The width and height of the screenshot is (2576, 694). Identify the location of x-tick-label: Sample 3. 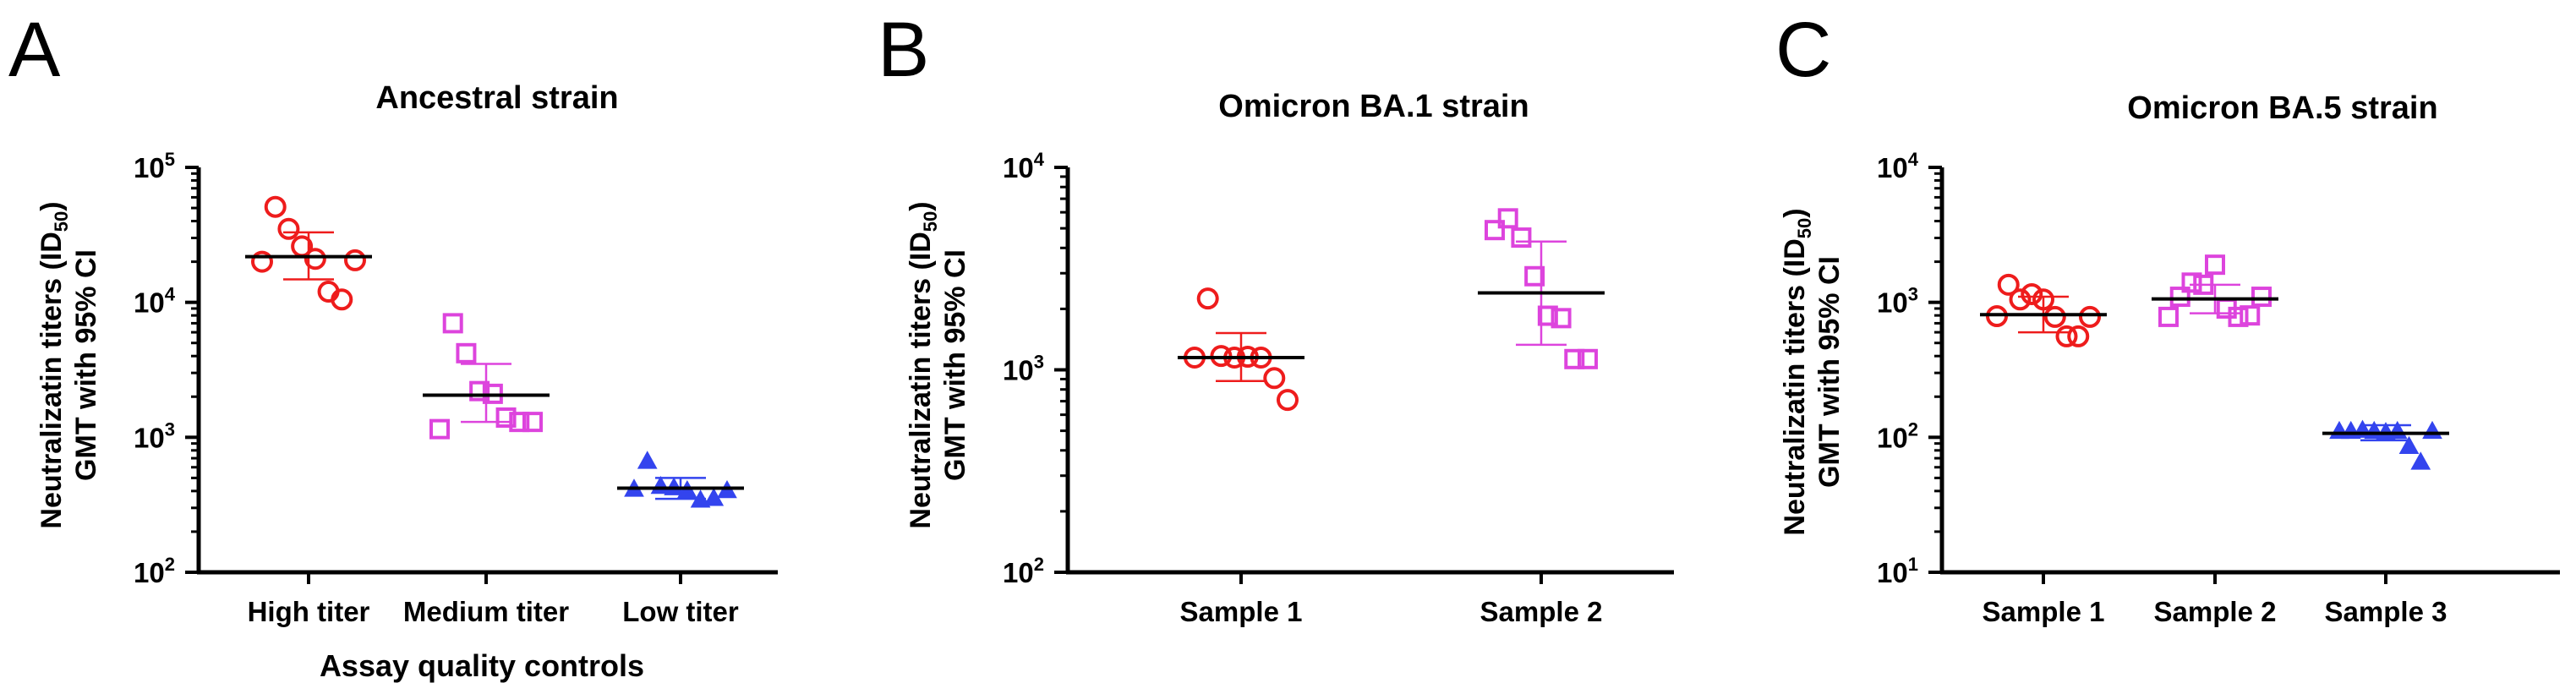
(2386, 611).